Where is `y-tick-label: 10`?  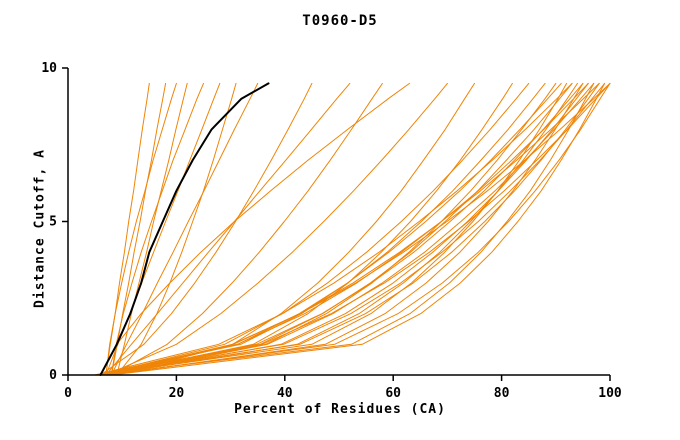 y-tick-label: 10 is located at coordinates (49, 68).